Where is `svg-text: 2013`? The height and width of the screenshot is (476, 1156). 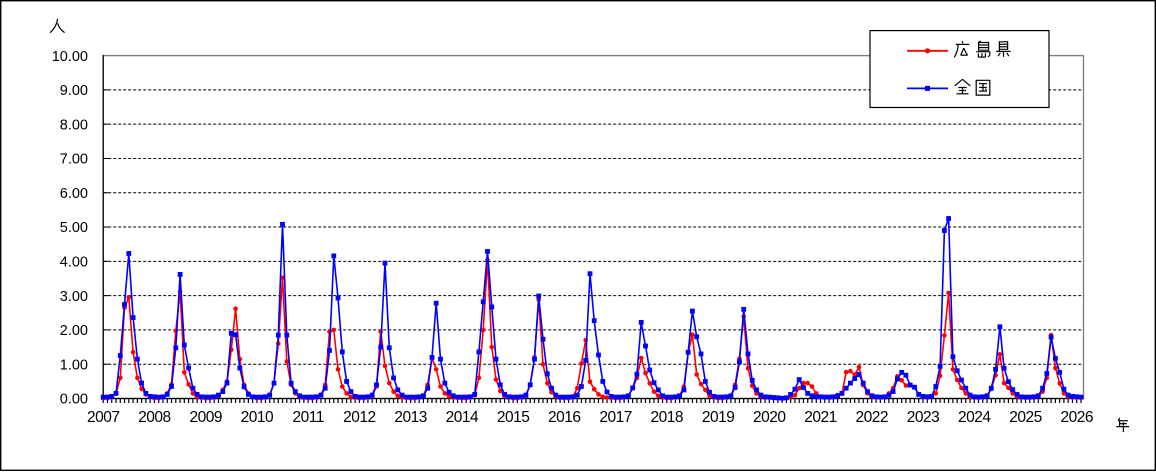 svg-text: 2013 is located at coordinates (410, 417).